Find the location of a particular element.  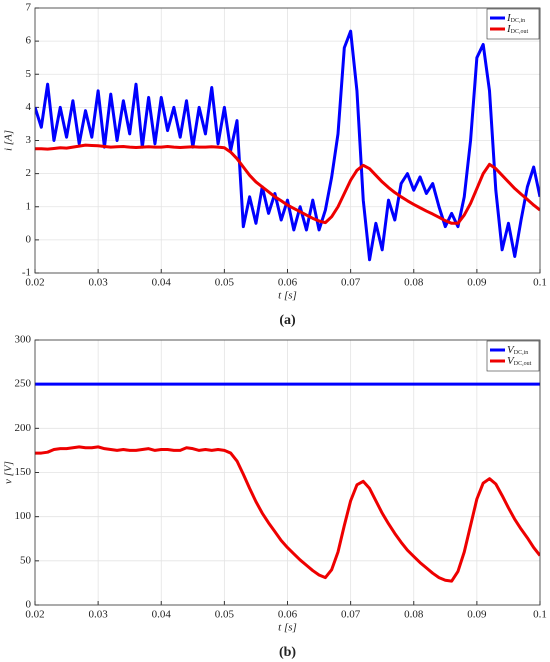

caption: (a) is located at coordinates (287, 320).